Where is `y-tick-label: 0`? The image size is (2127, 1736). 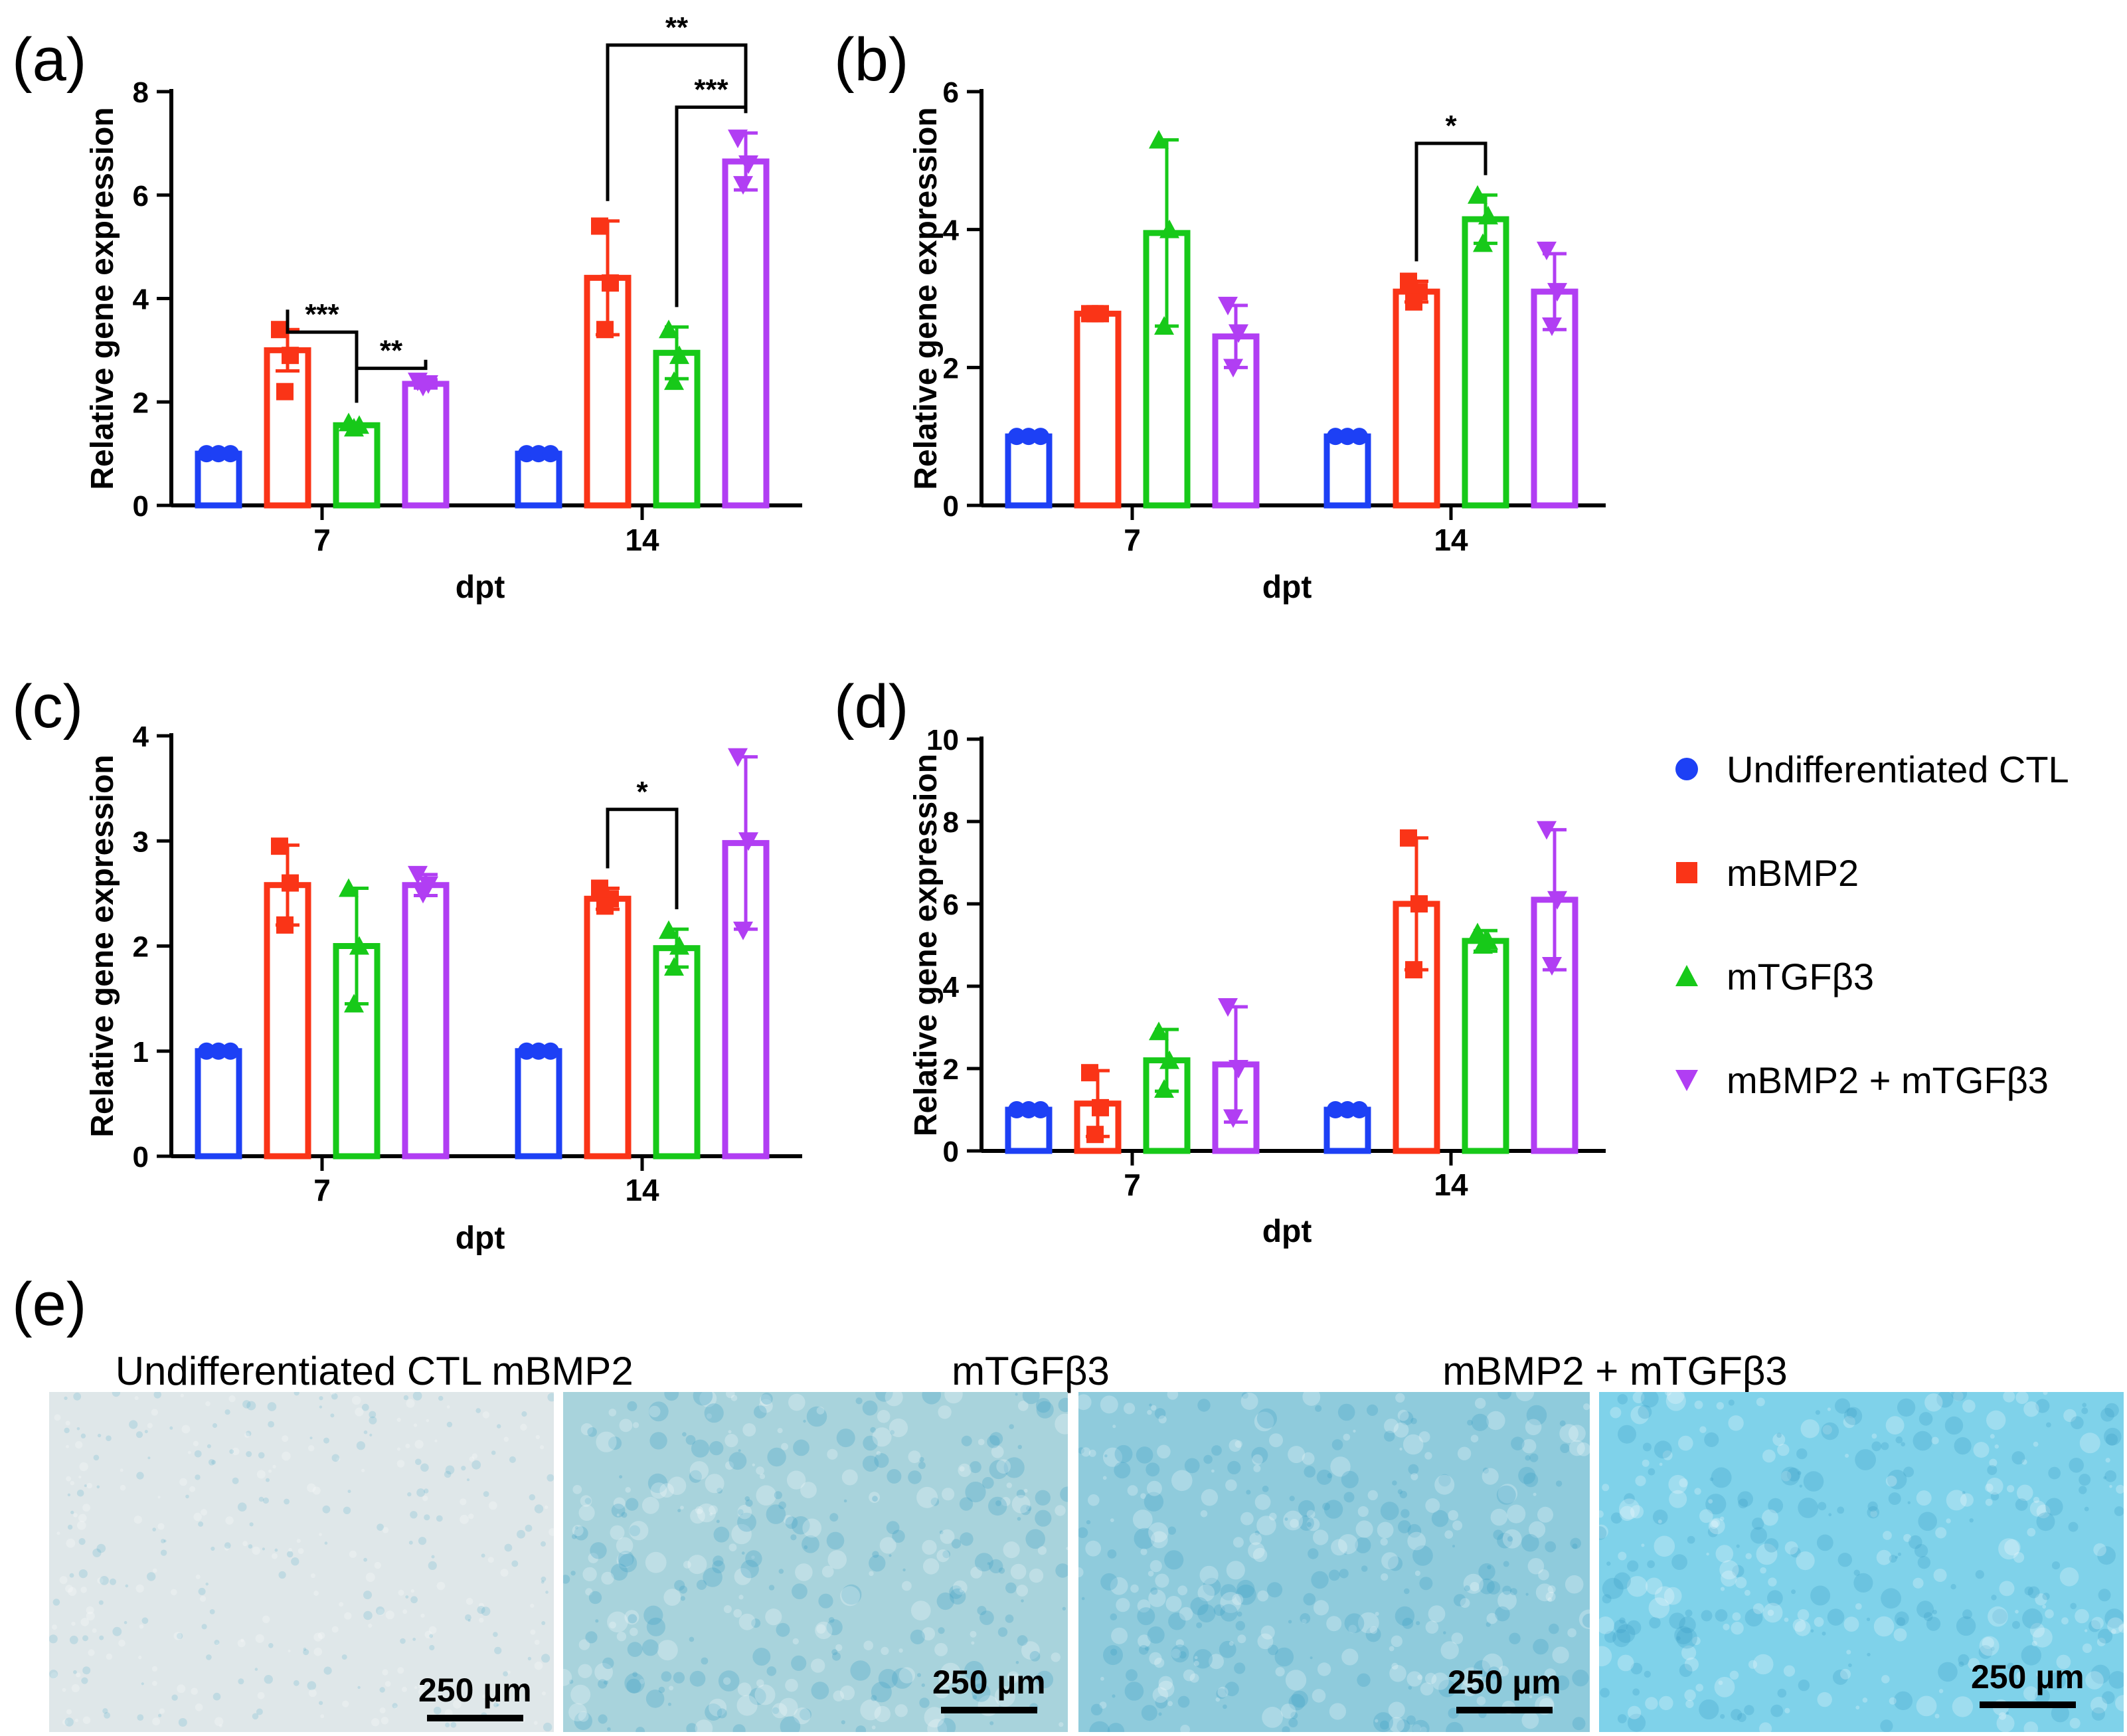 y-tick-label: 0 is located at coordinates (141, 506).